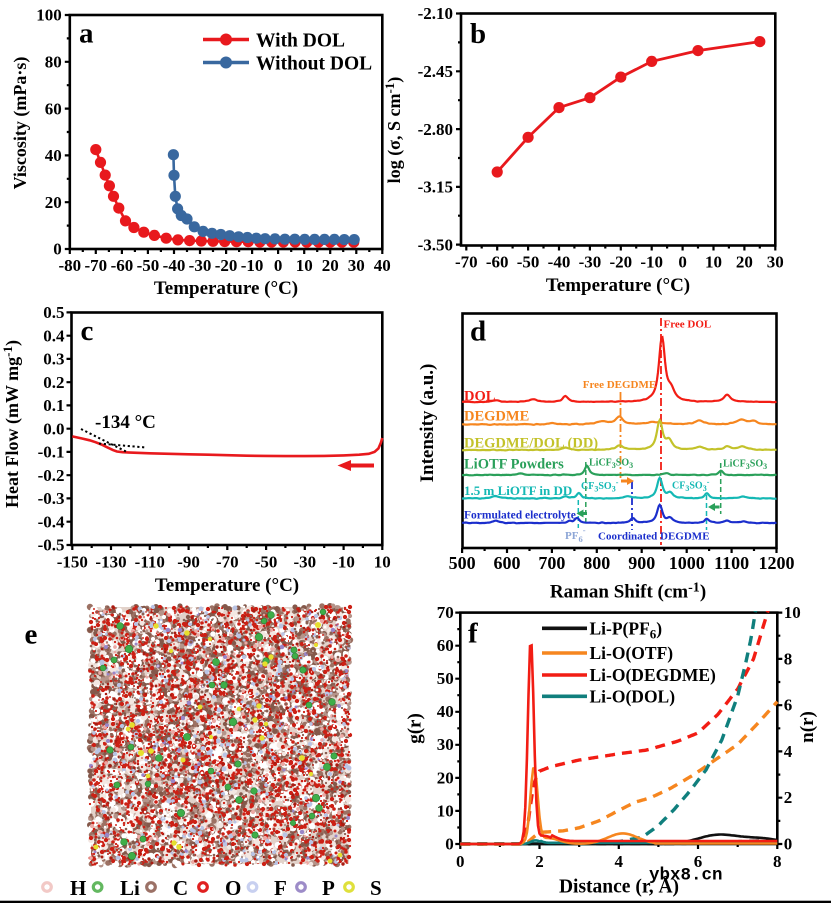 The width and height of the screenshot is (831, 909). What do you see at coordinates (300, 41) in the screenshot?
I see `svg-text: With DOL` at bounding box center [300, 41].